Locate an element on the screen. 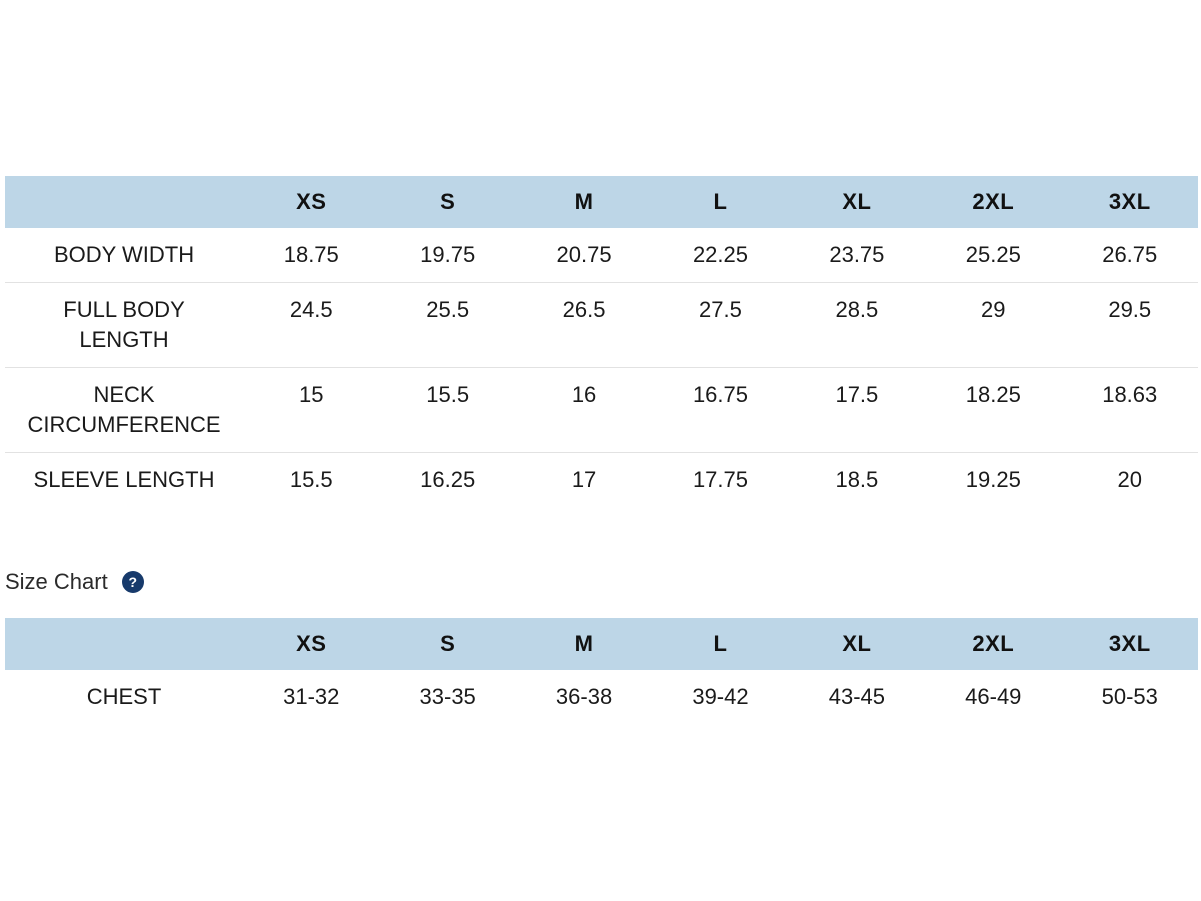 Image resolution: width=1201 pixels, height=901 pixels. table-cell: 19.25 is located at coordinates (993, 479).